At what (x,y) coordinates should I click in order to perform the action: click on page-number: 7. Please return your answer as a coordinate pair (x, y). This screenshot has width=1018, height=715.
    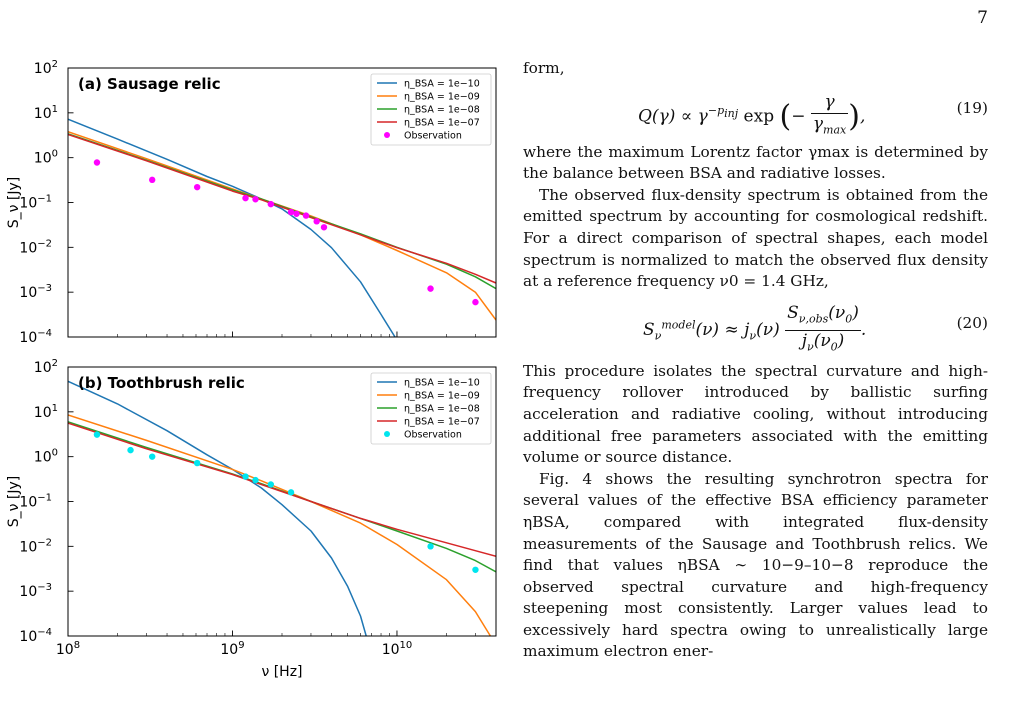
    Looking at the image, I should click on (982, 18).